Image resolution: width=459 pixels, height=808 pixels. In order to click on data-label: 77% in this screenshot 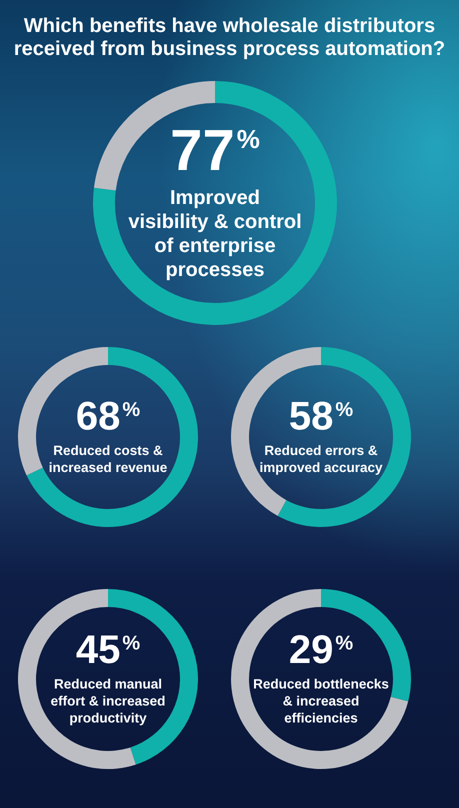, I will do `click(215, 151)`.